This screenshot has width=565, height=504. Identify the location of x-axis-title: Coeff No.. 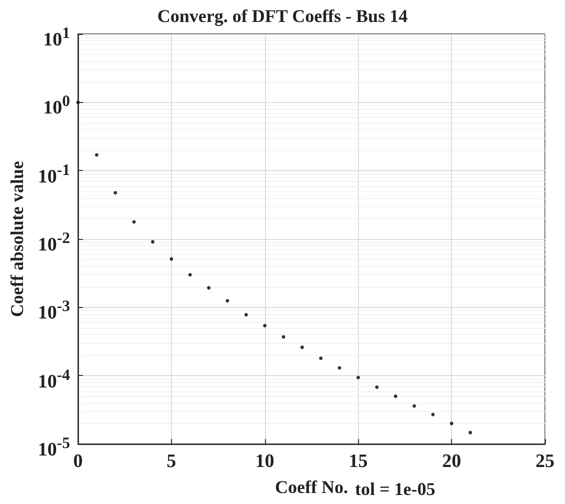
(311, 487).